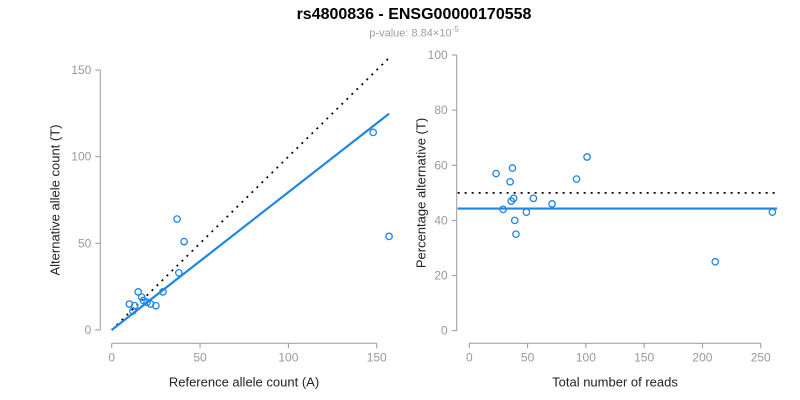 The width and height of the screenshot is (800, 400). What do you see at coordinates (441, 110) in the screenshot?
I see `y-tick-label: 80` at bounding box center [441, 110].